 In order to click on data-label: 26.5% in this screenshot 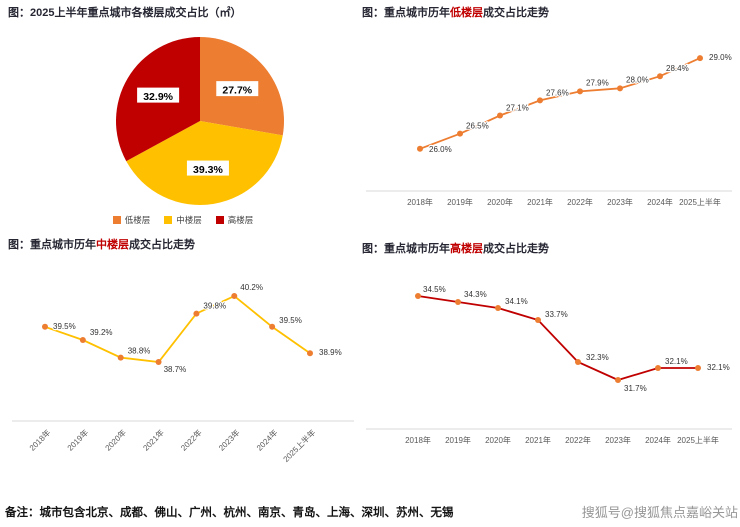, I will do `click(477, 126)`.